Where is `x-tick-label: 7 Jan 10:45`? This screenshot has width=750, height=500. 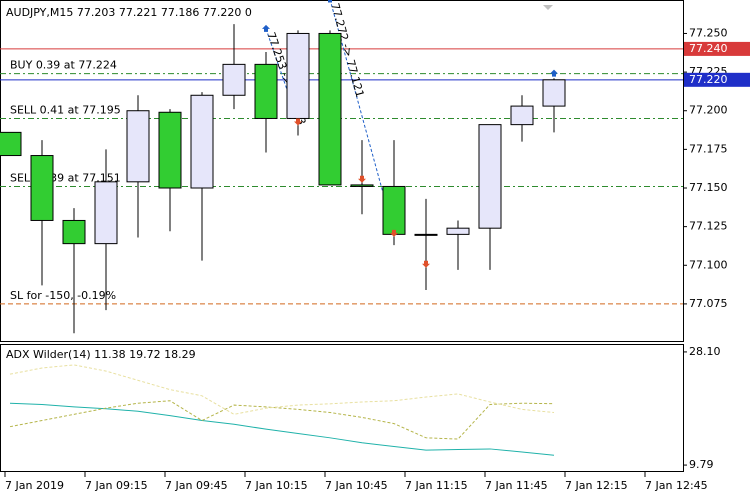
x-tick-label: 7 Jan 10:45 is located at coordinates (356, 485).